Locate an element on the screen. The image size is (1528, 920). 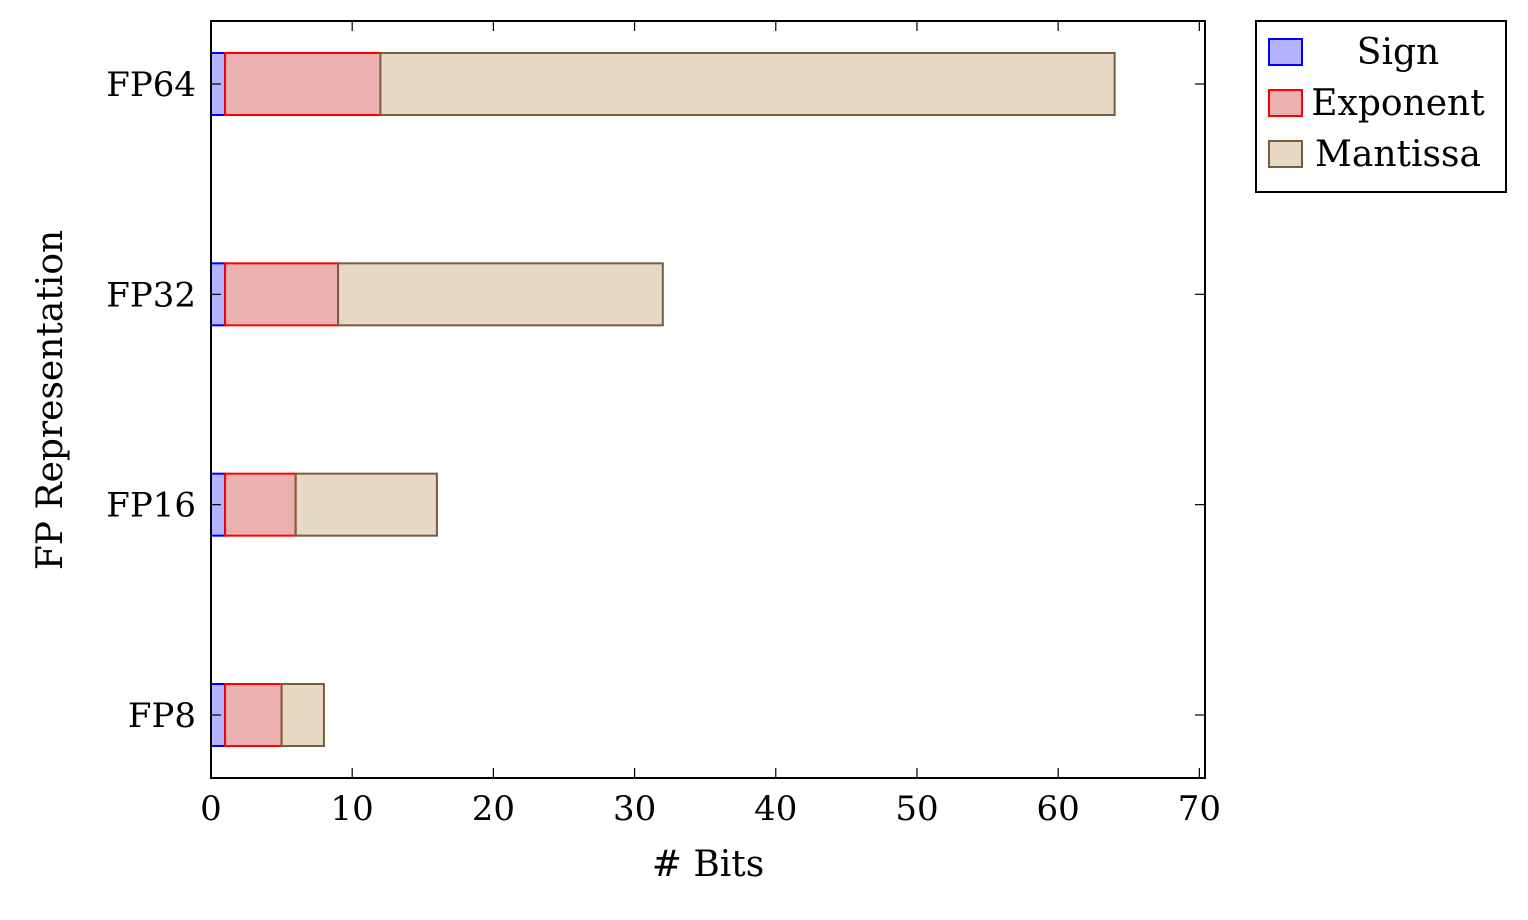
y-axis-label: FP Representation is located at coordinates (50, 400).